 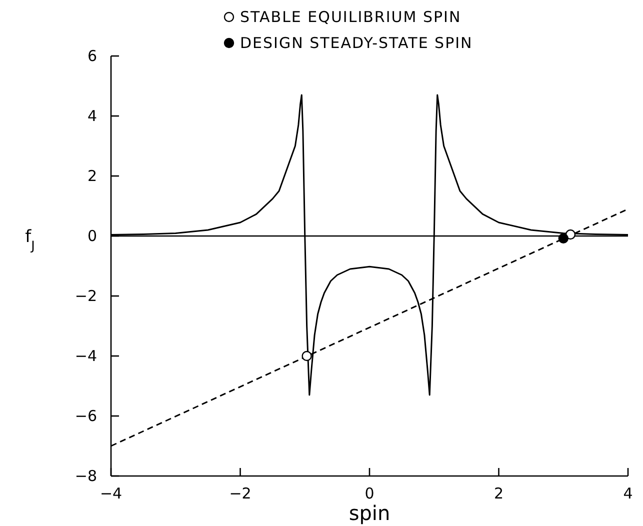 What do you see at coordinates (351, 17) in the screenshot?
I see `legend-label: STABLE EQUILIBRIUM SPIN` at bounding box center [351, 17].